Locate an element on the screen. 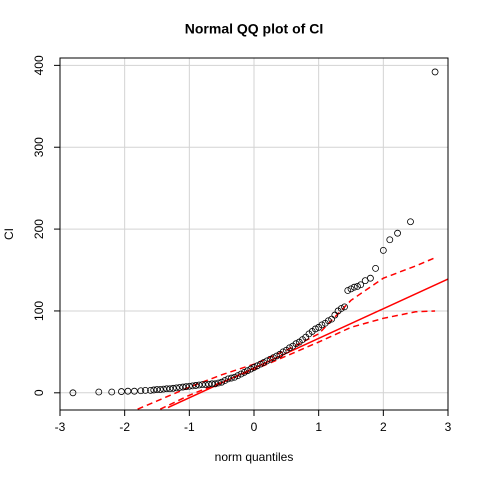 This screenshot has height=480, width=480. chart-title: Normal QQ plot of CI is located at coordinates (254, 29).